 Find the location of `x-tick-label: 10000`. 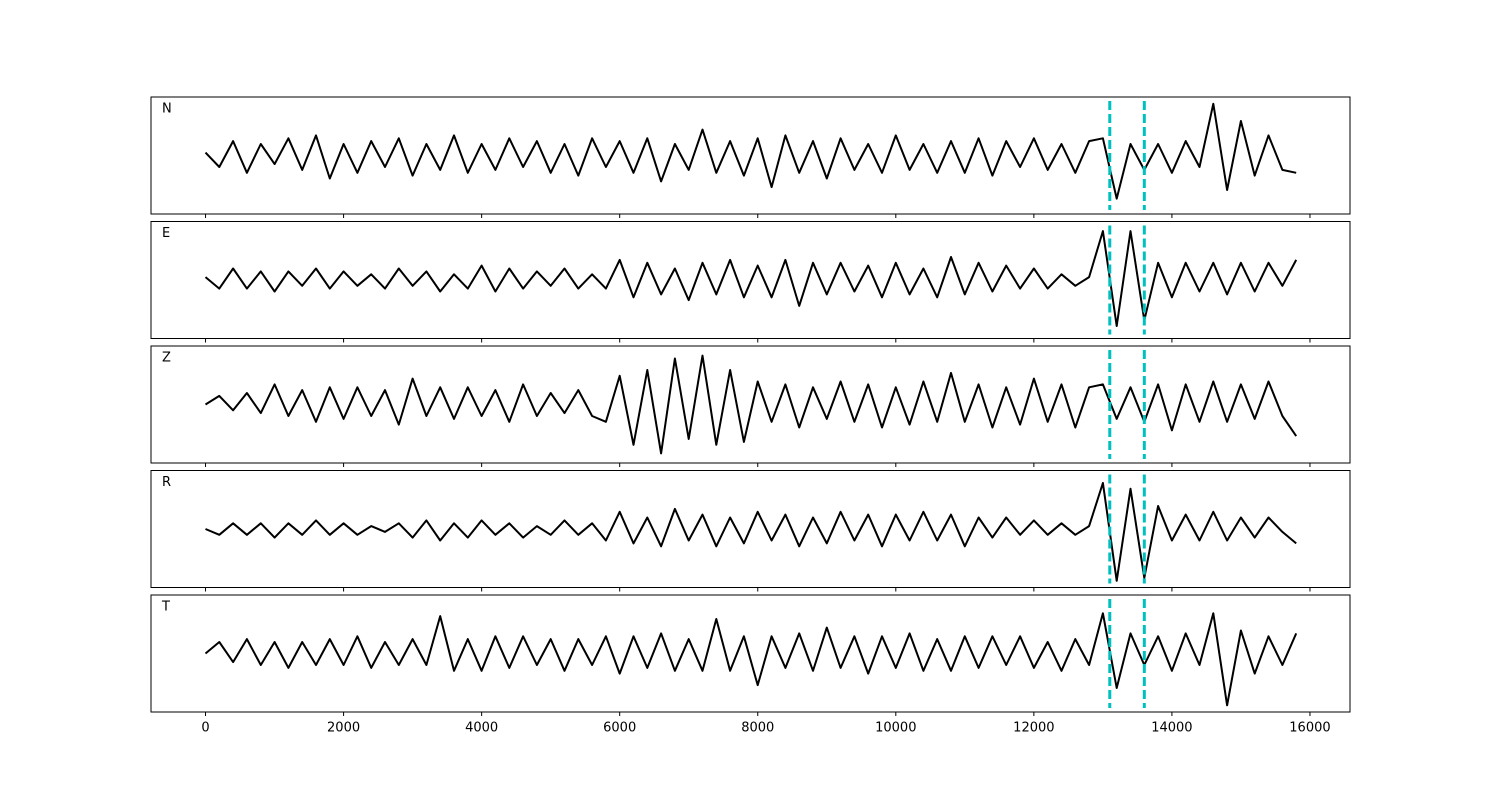

x-tick-label: 10000 is located at coordinates (895, 728).